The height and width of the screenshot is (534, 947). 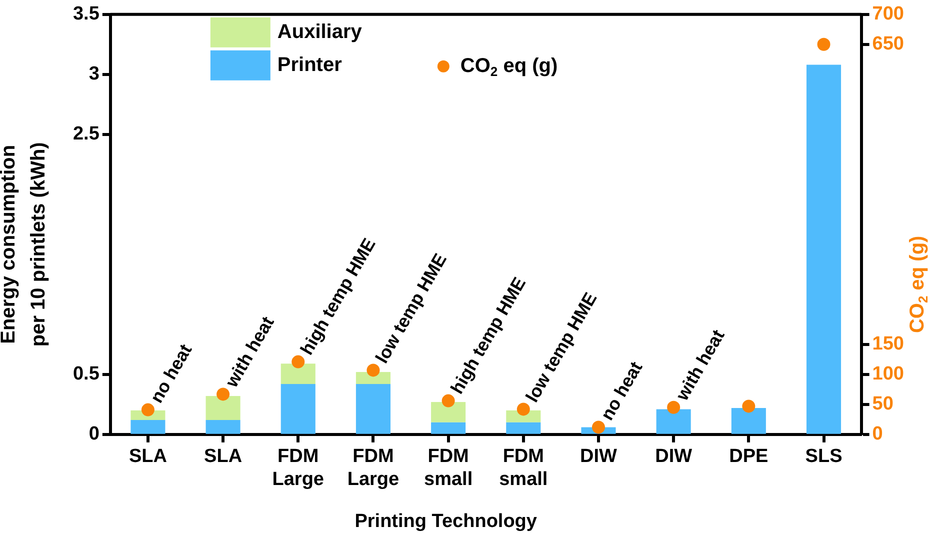 What do you see at coordinates (86, 374) in the screenshot?
I see `y-tick-label: 0.5` at bounding box center [86, 374].